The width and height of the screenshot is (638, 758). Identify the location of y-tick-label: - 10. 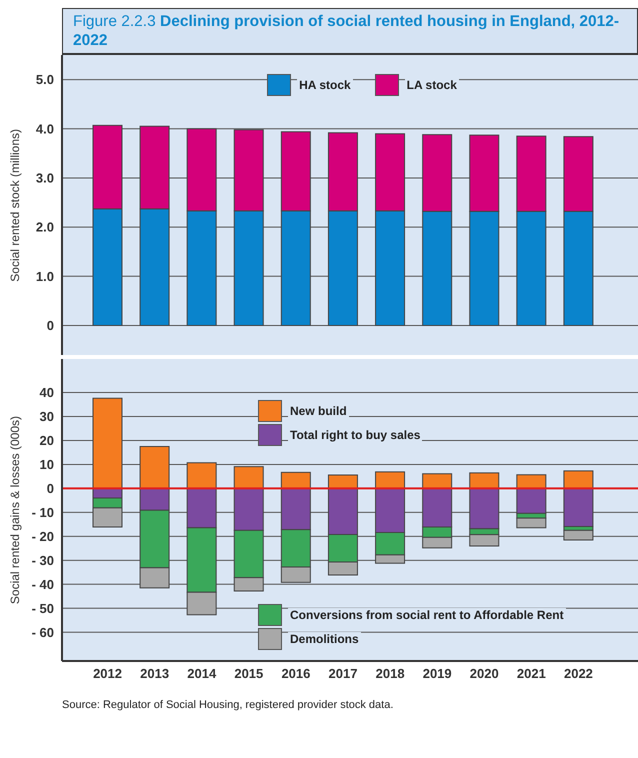
(43, 512).